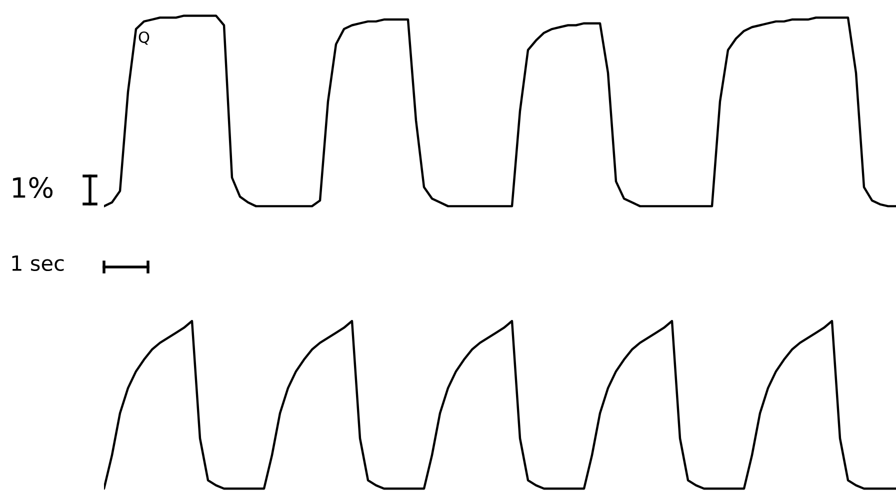 The height and width of the screenshot is (497, 896). Describe the element at coordinates (144, 38) in the screenshot. I see `annotation: Q` at that location.